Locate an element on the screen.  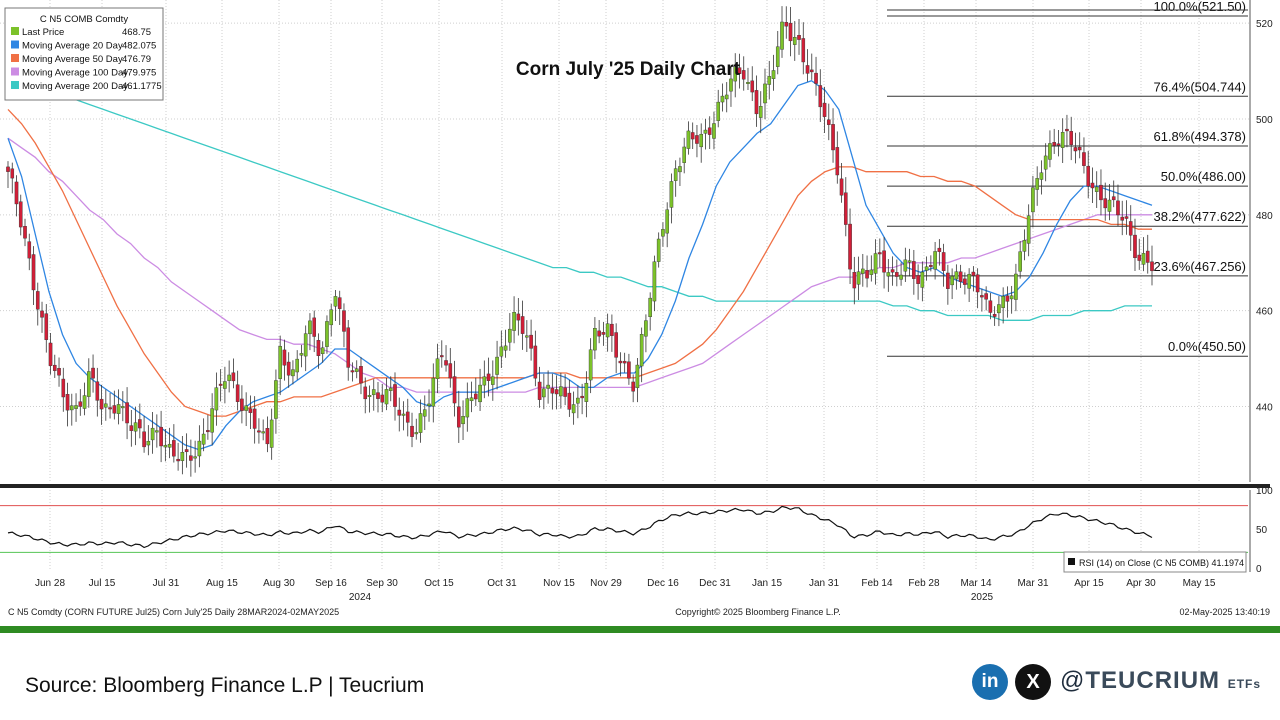
rsi-tick-label: 100 is located at coordinates (1264, 491).